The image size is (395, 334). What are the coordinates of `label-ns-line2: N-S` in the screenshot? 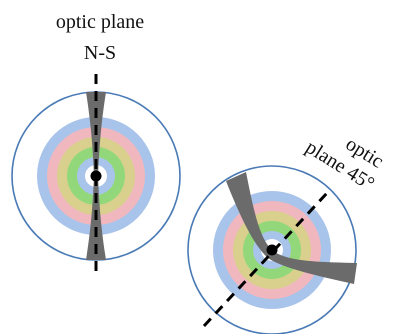 It's located at (100, 53).